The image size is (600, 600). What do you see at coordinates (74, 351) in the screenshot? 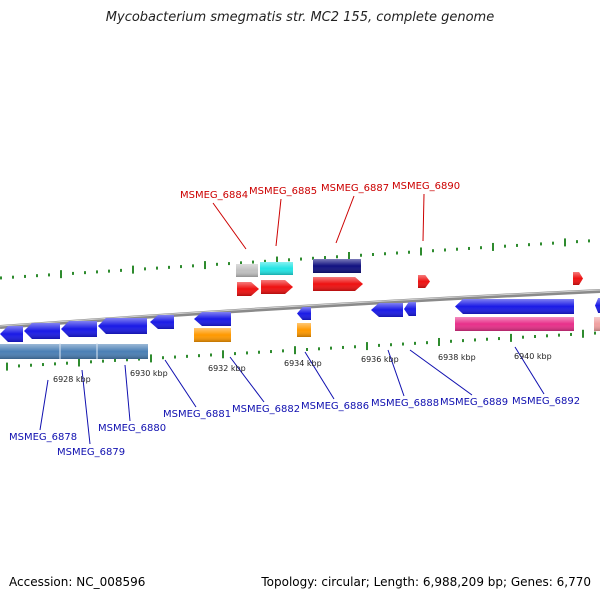
I see `rrna-feature-shading` at bounding box center [74, 351].